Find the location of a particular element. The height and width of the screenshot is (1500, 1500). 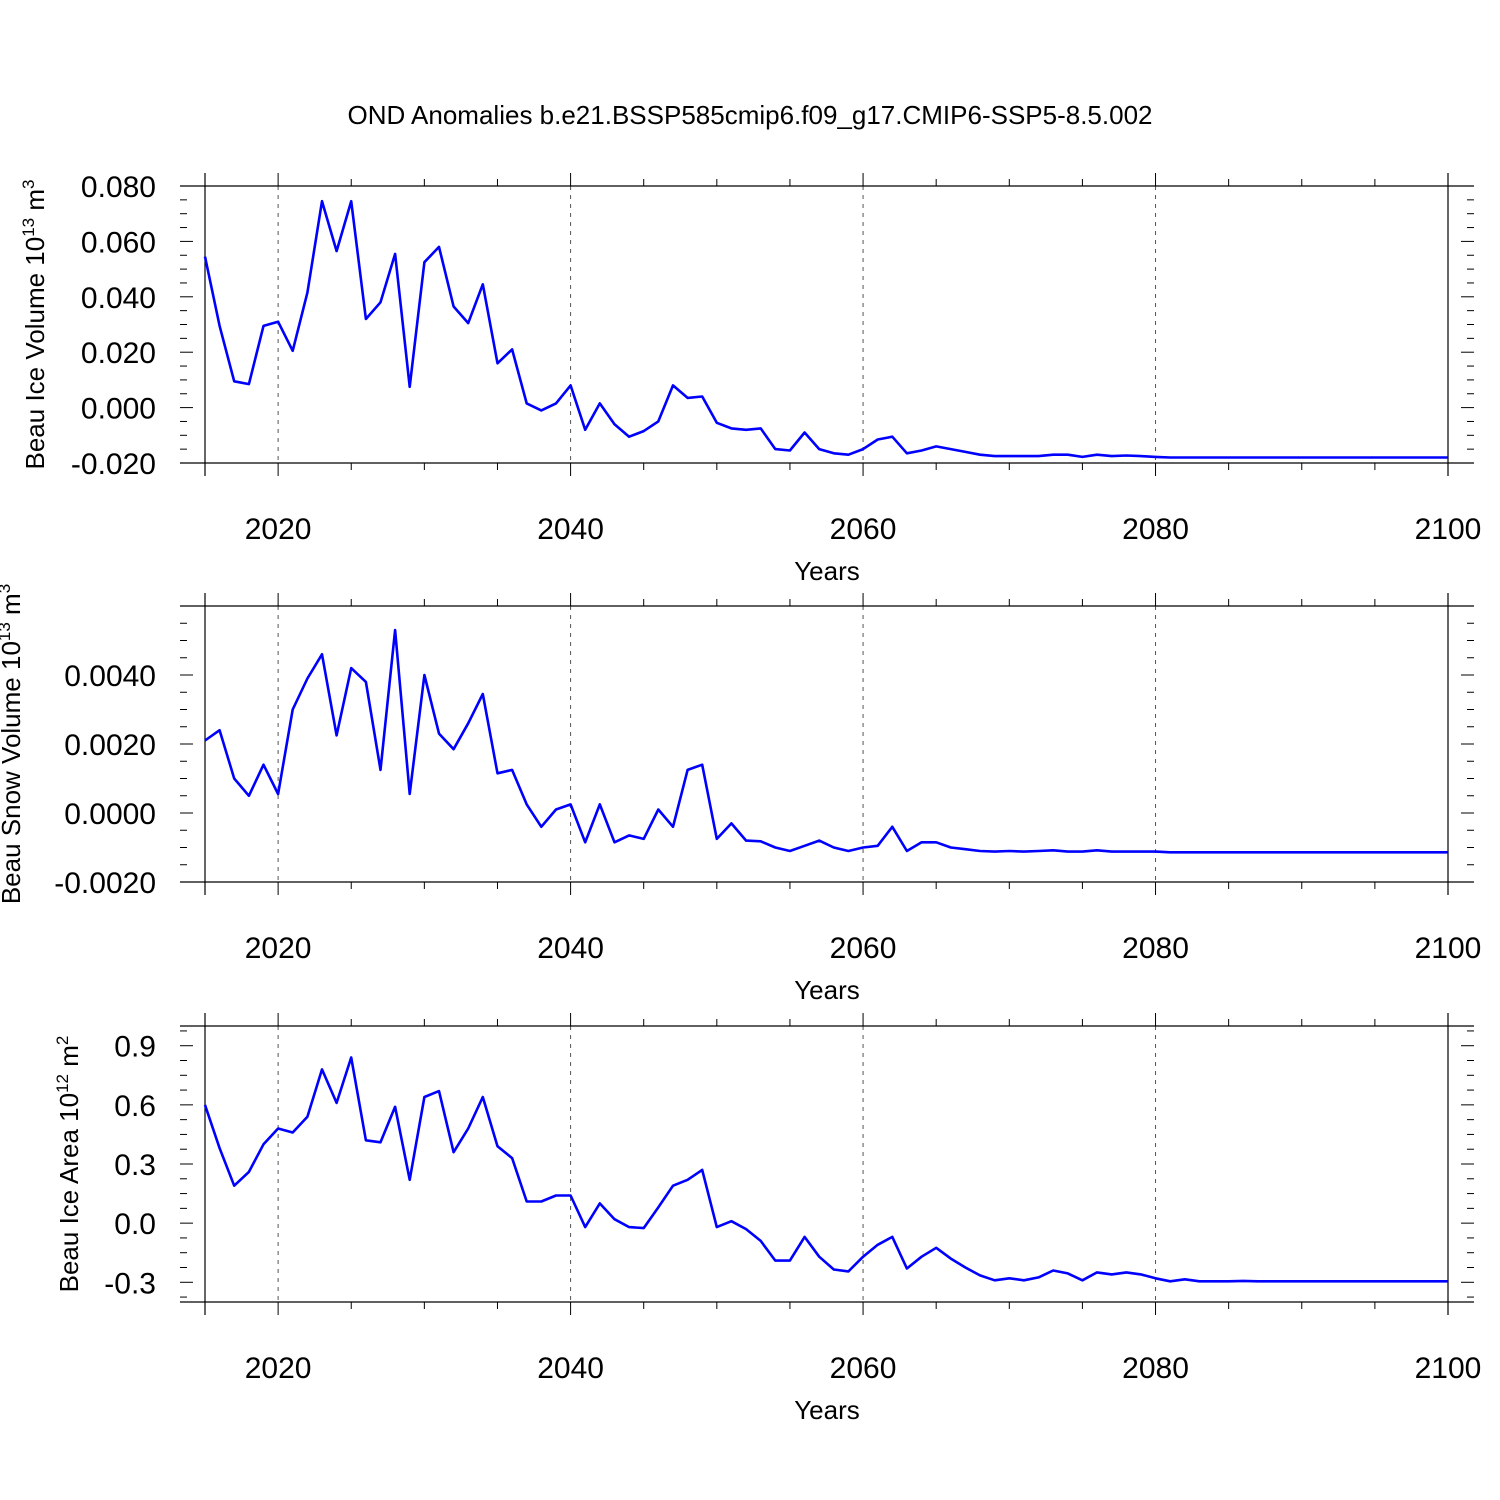

y-axis-label-text: Beau Snow Volume 10 is located at coordinates (13, 772).